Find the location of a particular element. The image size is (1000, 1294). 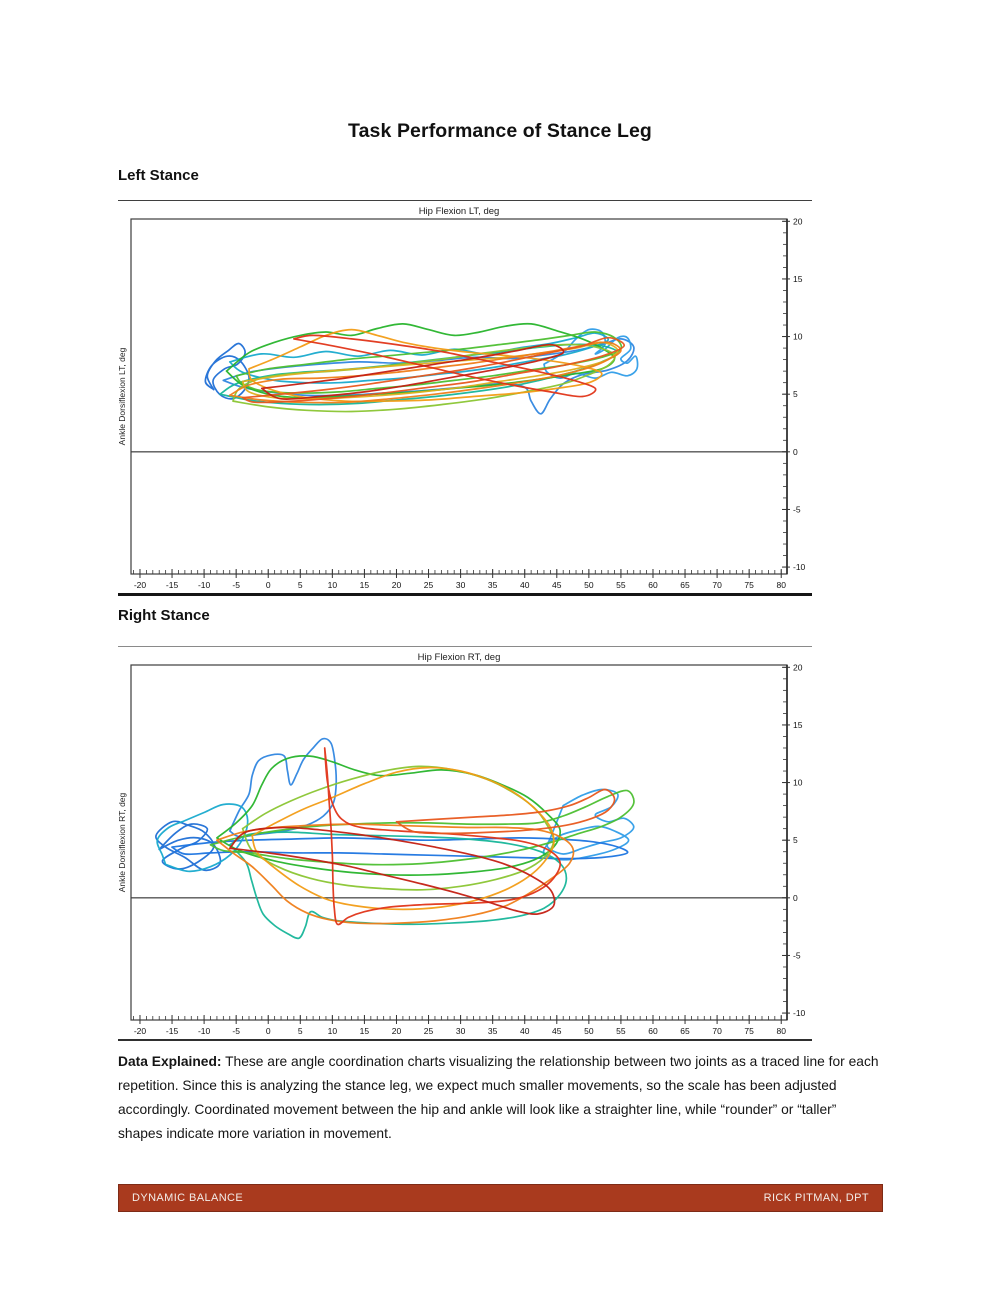

footer-left-text: DYNAMIC BALANCE is located at coordinates (188, 1198).